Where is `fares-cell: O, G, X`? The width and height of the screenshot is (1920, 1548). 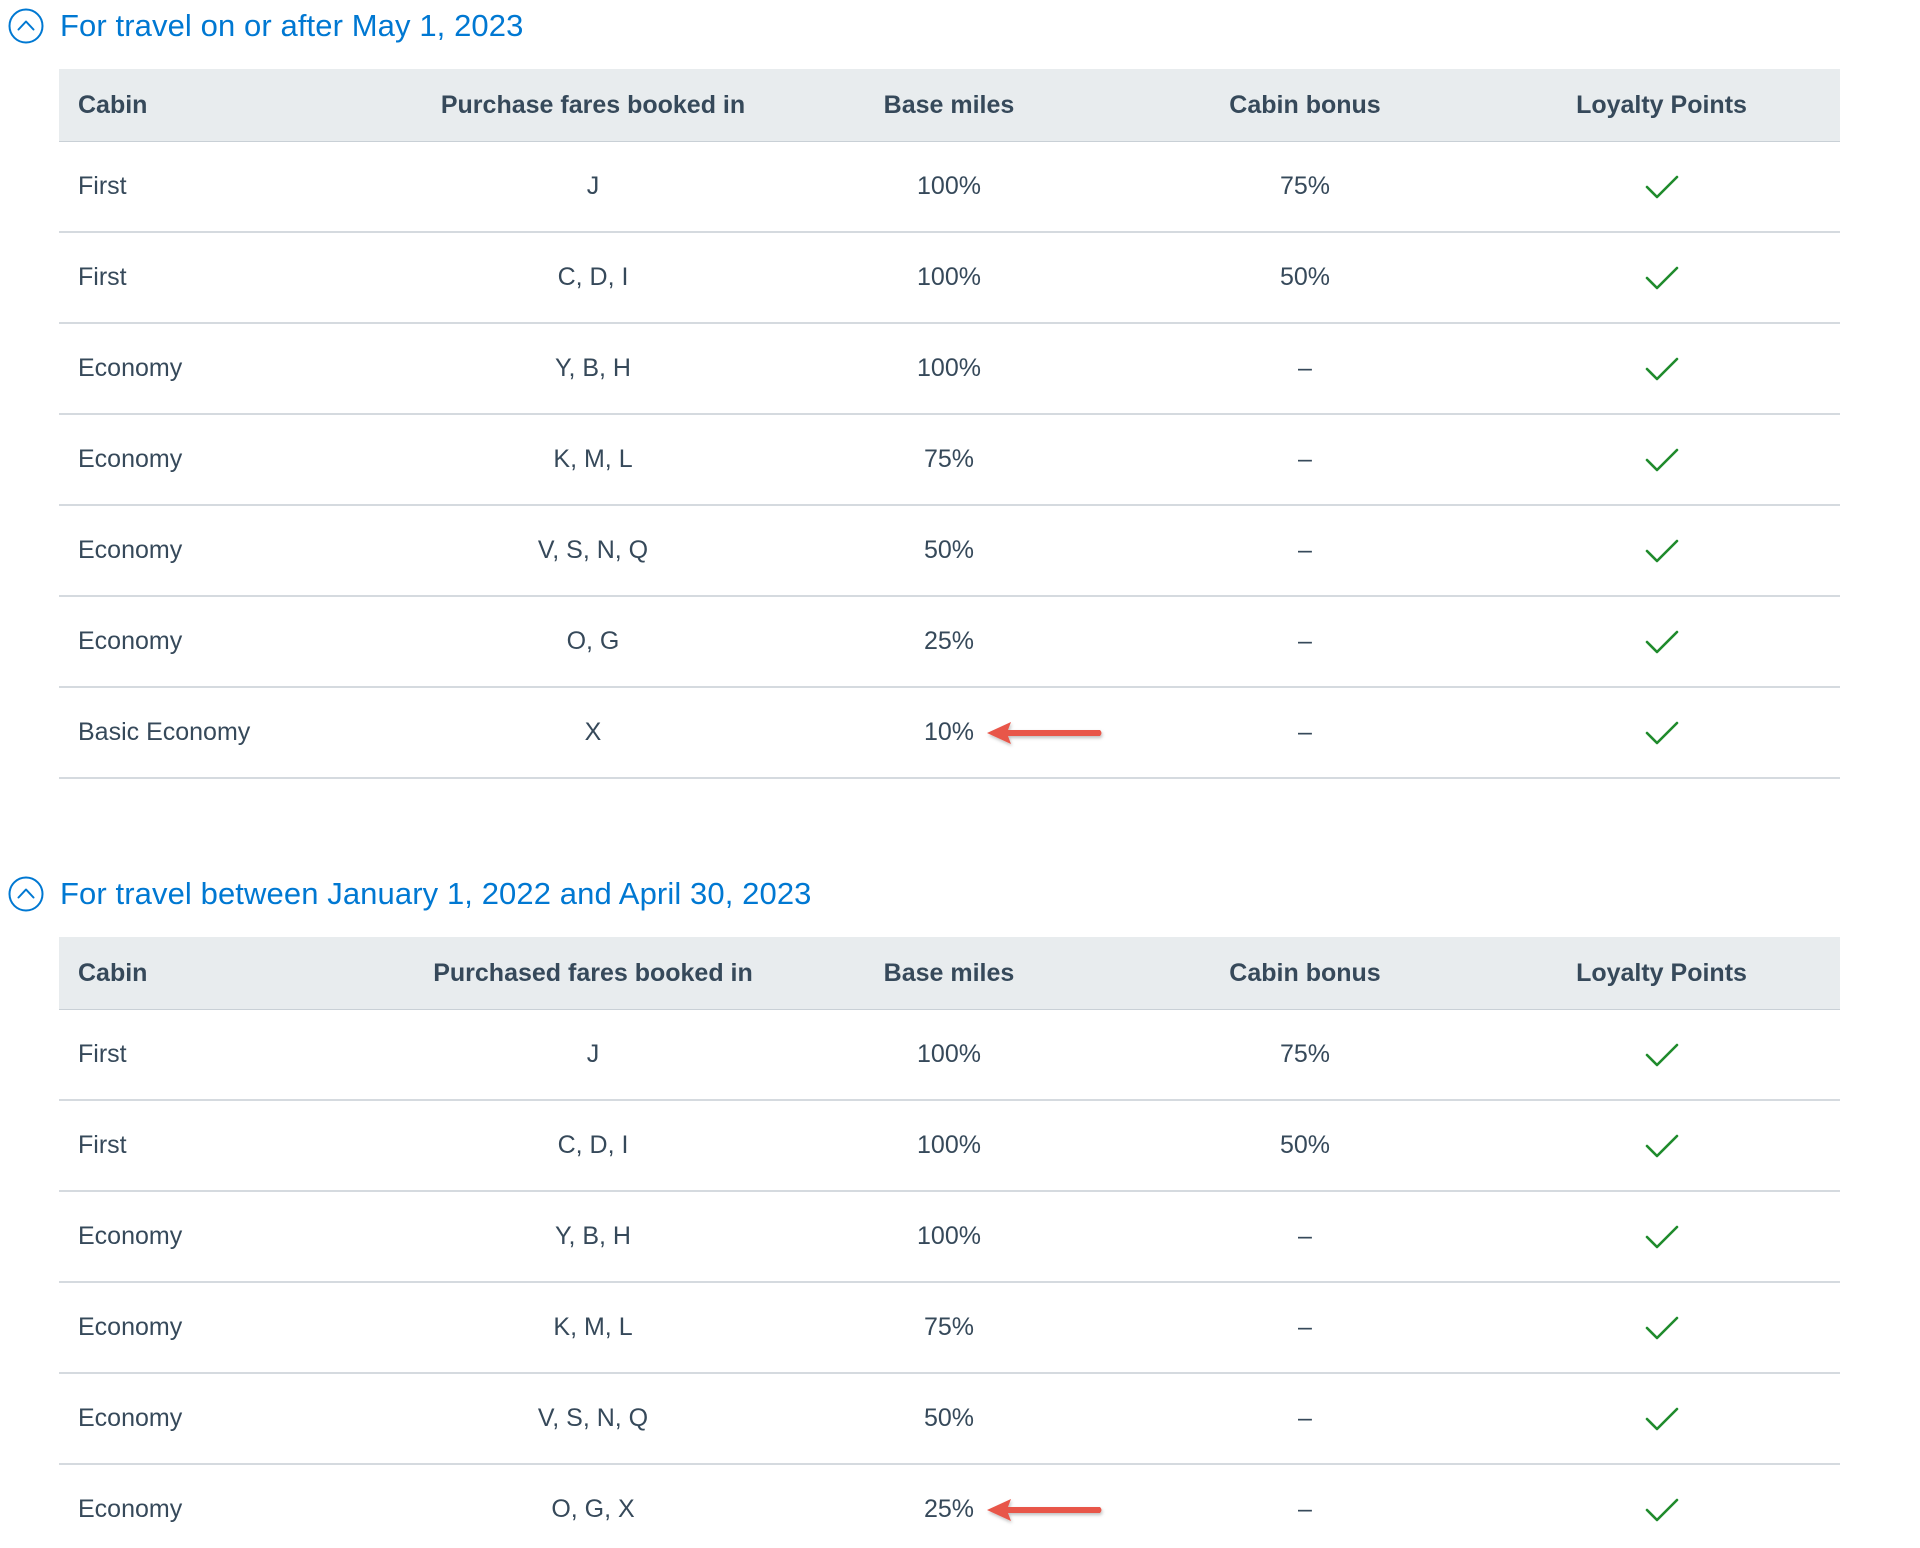 fares-cell: O, G, X is located at coordinates (593, 1509).